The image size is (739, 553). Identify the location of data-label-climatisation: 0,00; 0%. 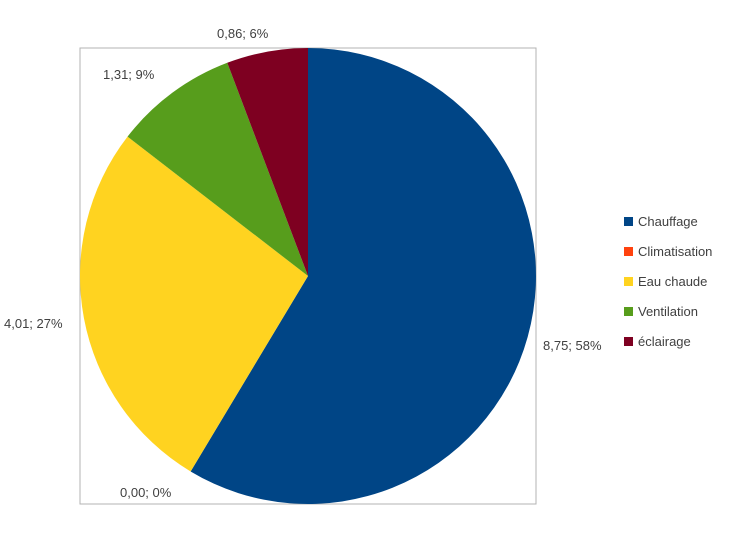
(146, 492).